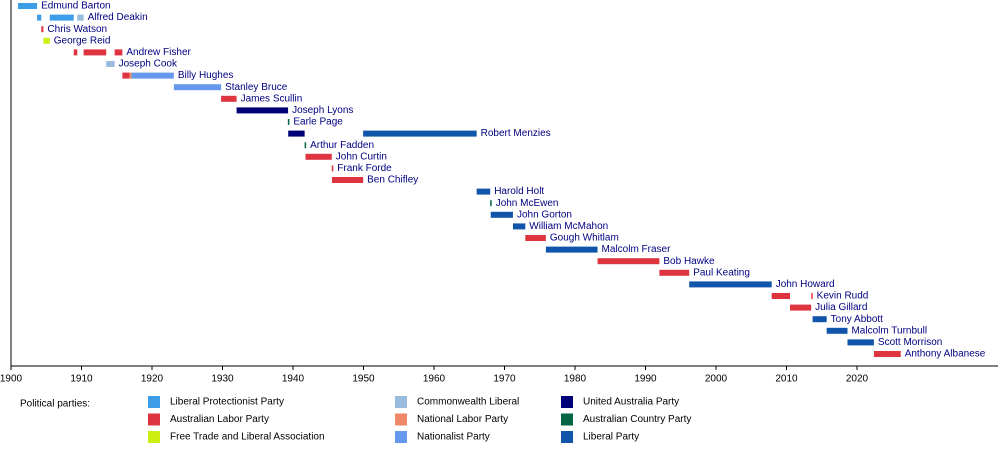 Image resolution: width=1000 pixels, height=453 pixels. What do you see at coordinates (453, 437) in the screenshot?
I see `legend-label: Nationalist Party` at bounding box center [453, 437].